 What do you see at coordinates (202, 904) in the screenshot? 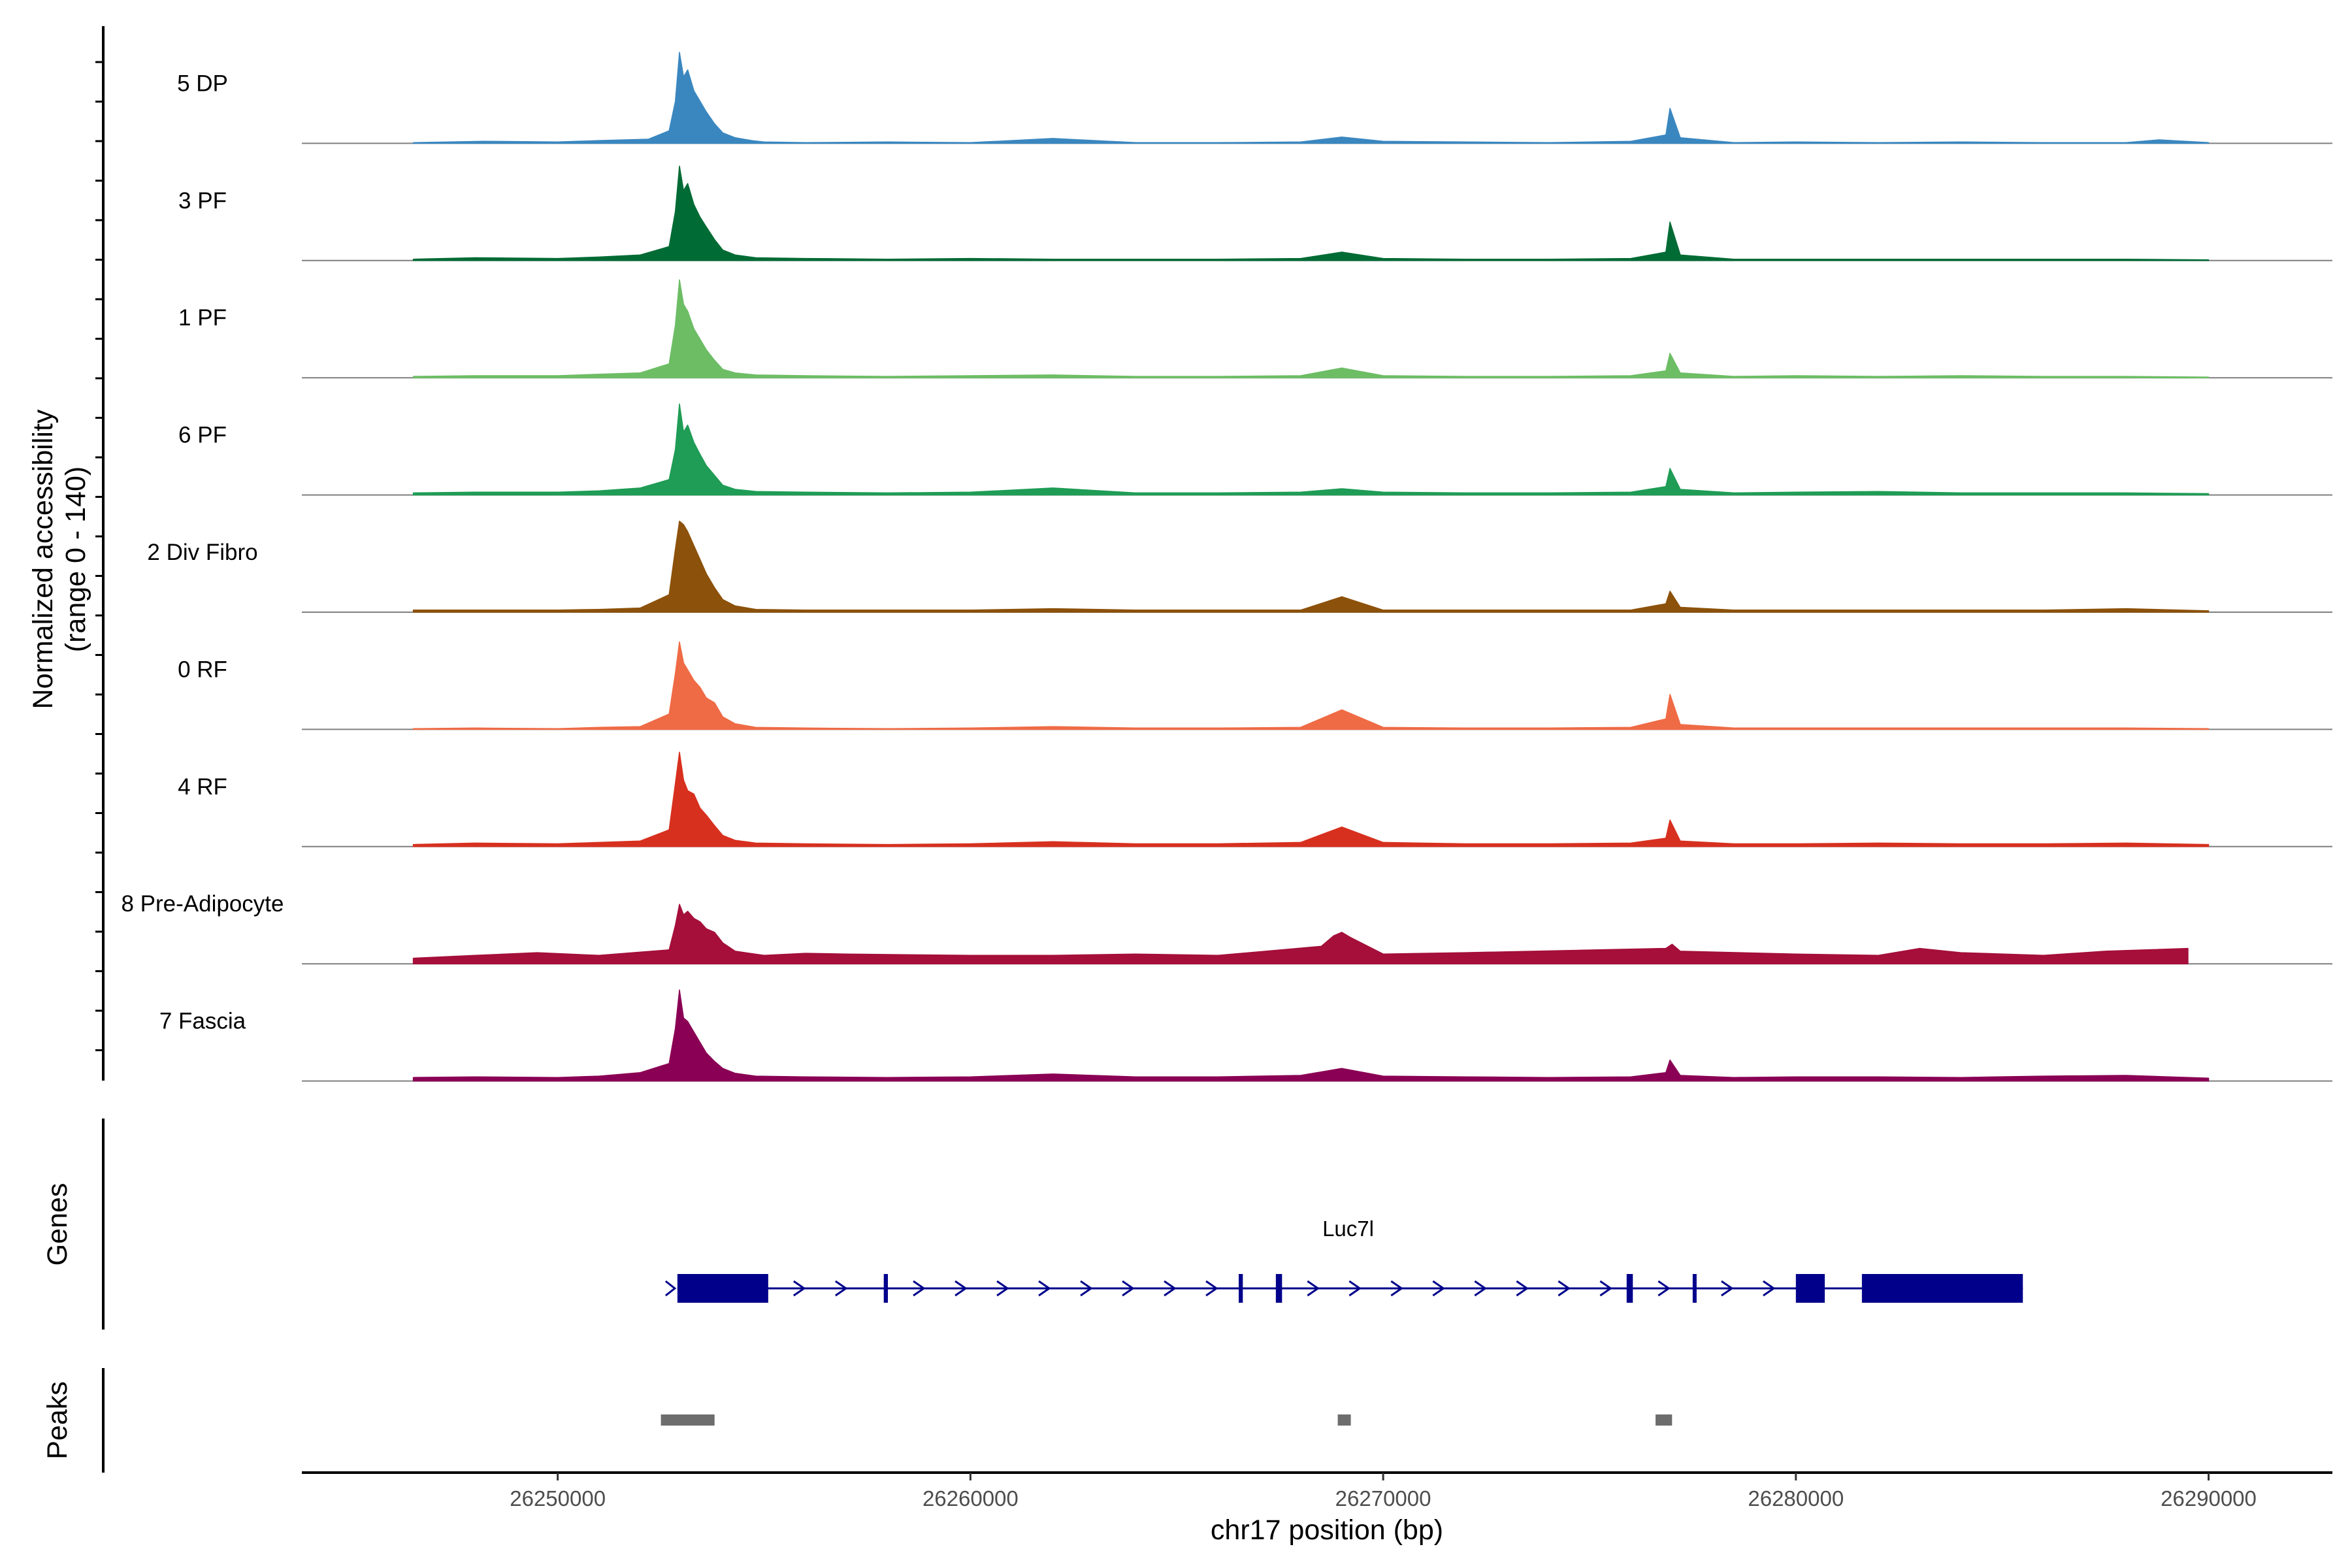
I see `track-label: 8 Pre-Adipocyte` at bounding box center [202, 904].